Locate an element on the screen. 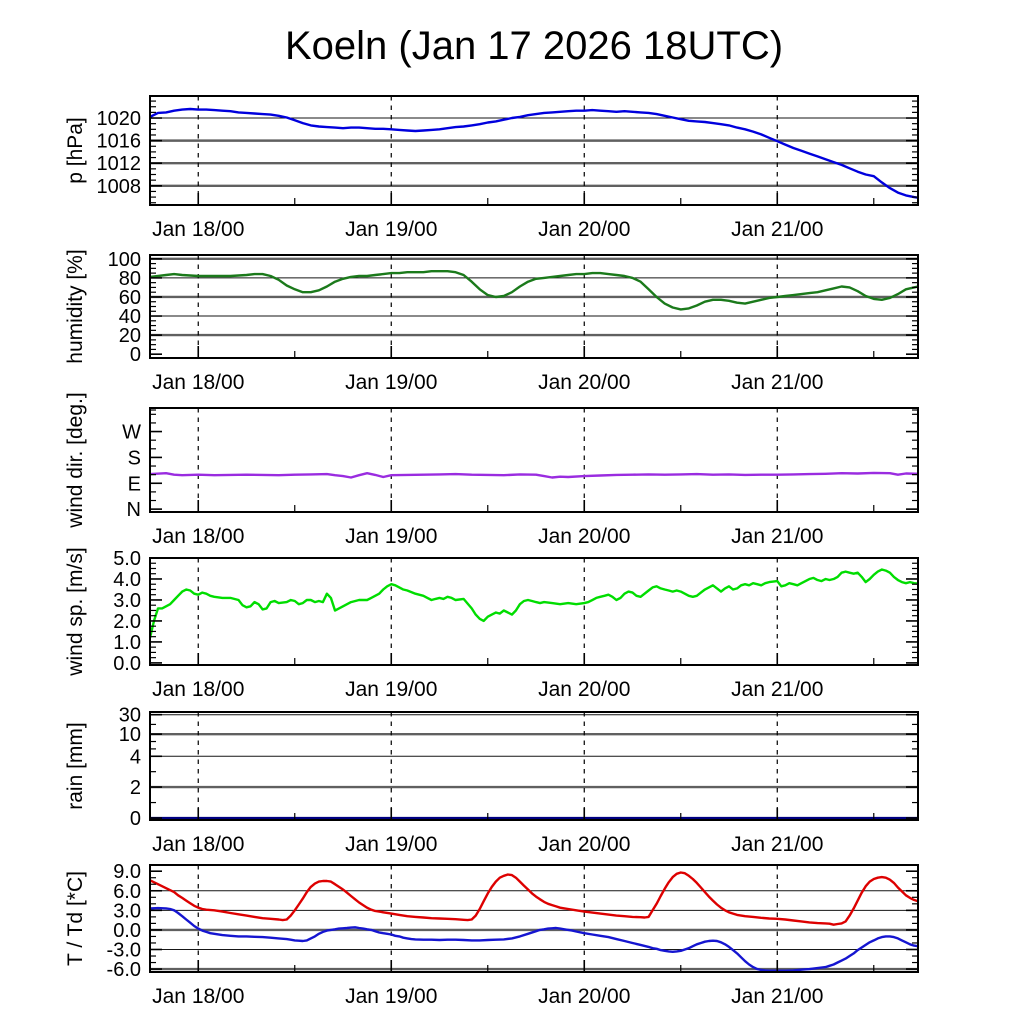  ytick-label: -3.0 is located at coordinates (124, 950).